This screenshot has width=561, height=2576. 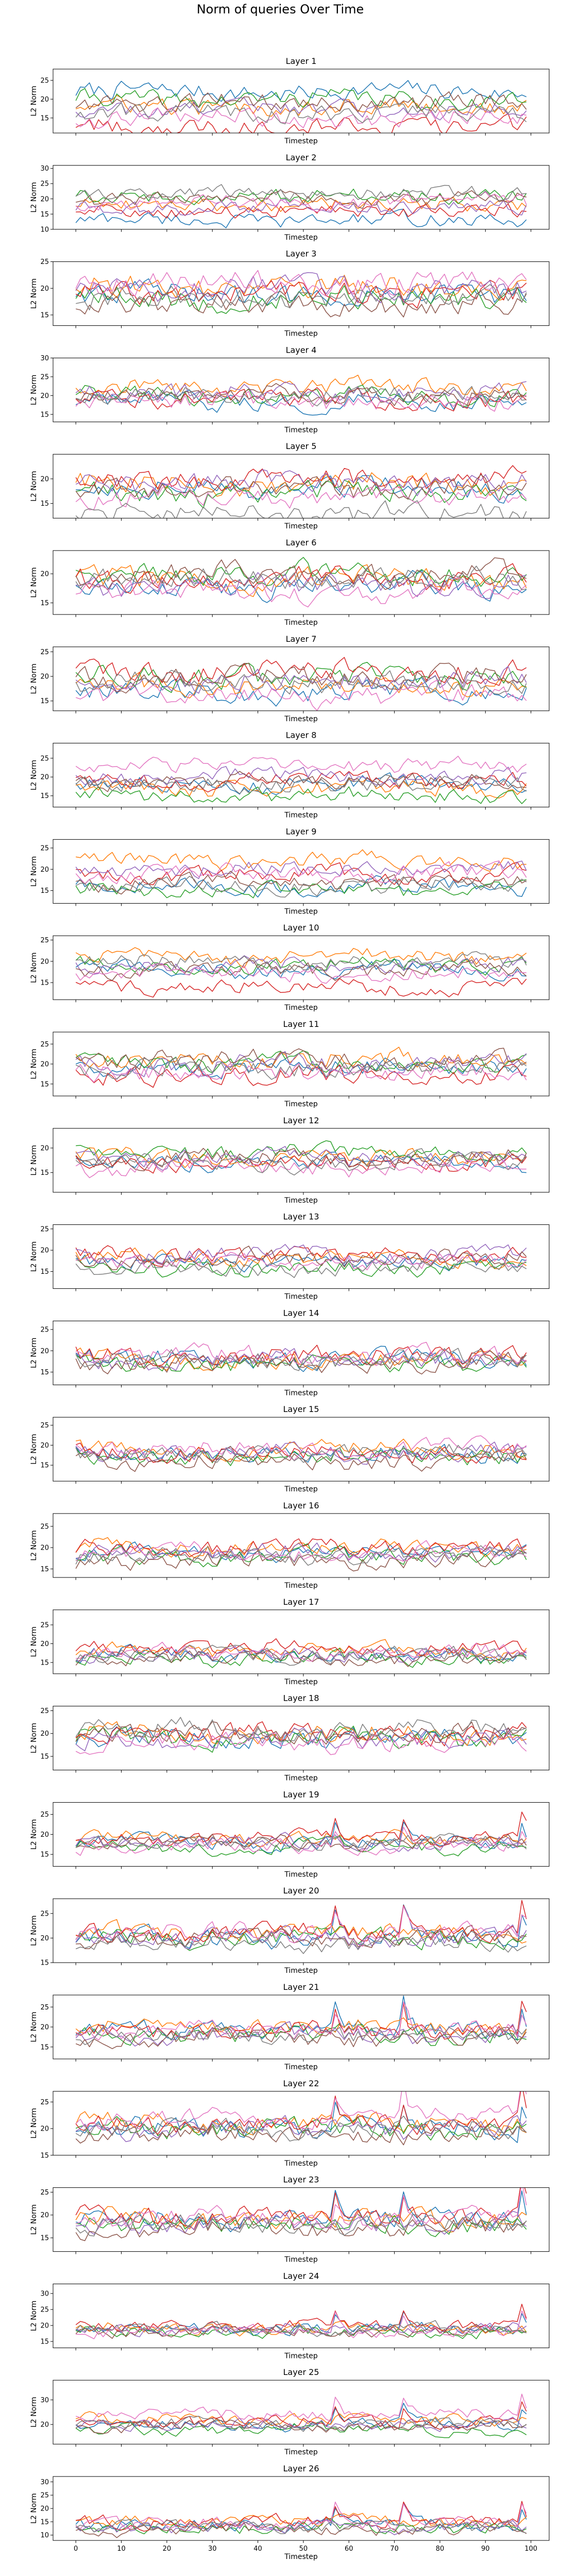 I want to click on panel-11: Layer 11 15 20 25 Timestep L2 Norm, so click(x=290, y=1063).